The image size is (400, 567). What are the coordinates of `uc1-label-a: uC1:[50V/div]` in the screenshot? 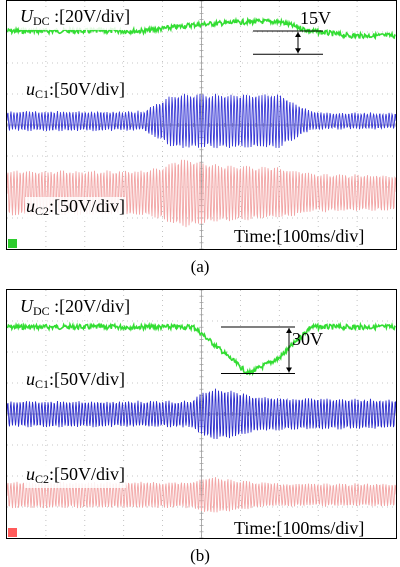 It's located at (76, 91).